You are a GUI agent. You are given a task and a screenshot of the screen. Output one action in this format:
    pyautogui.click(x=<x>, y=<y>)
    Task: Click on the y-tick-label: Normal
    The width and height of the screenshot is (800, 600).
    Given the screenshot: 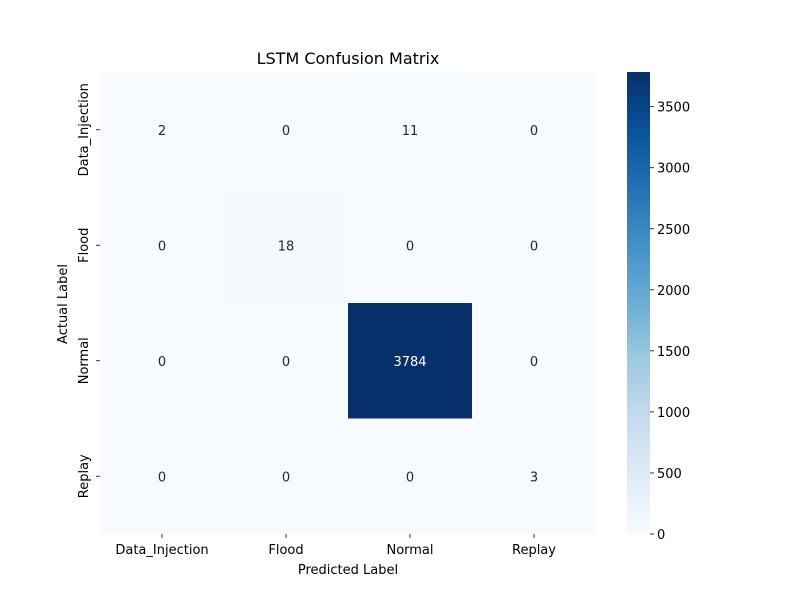 What is the action you would take?
    pyautogui.click(x=84, y=360)
    